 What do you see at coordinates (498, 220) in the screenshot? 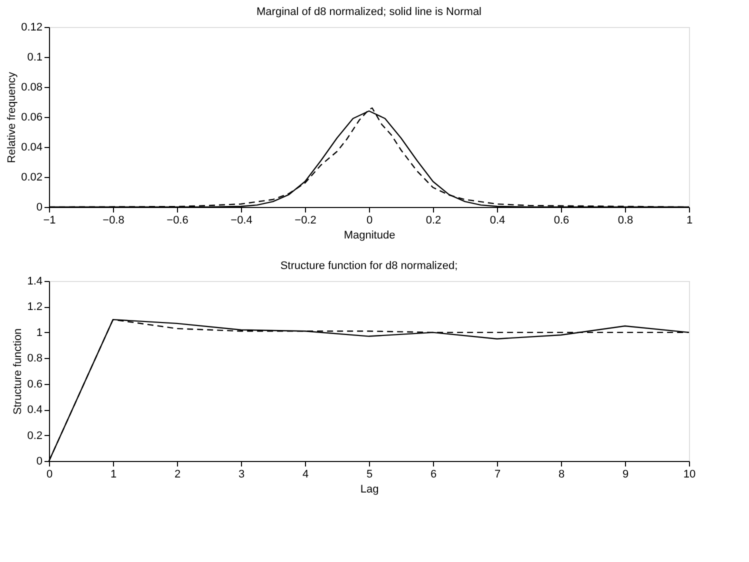
I see `x-tick-label: 0.4` at bounding box center [498, 220].